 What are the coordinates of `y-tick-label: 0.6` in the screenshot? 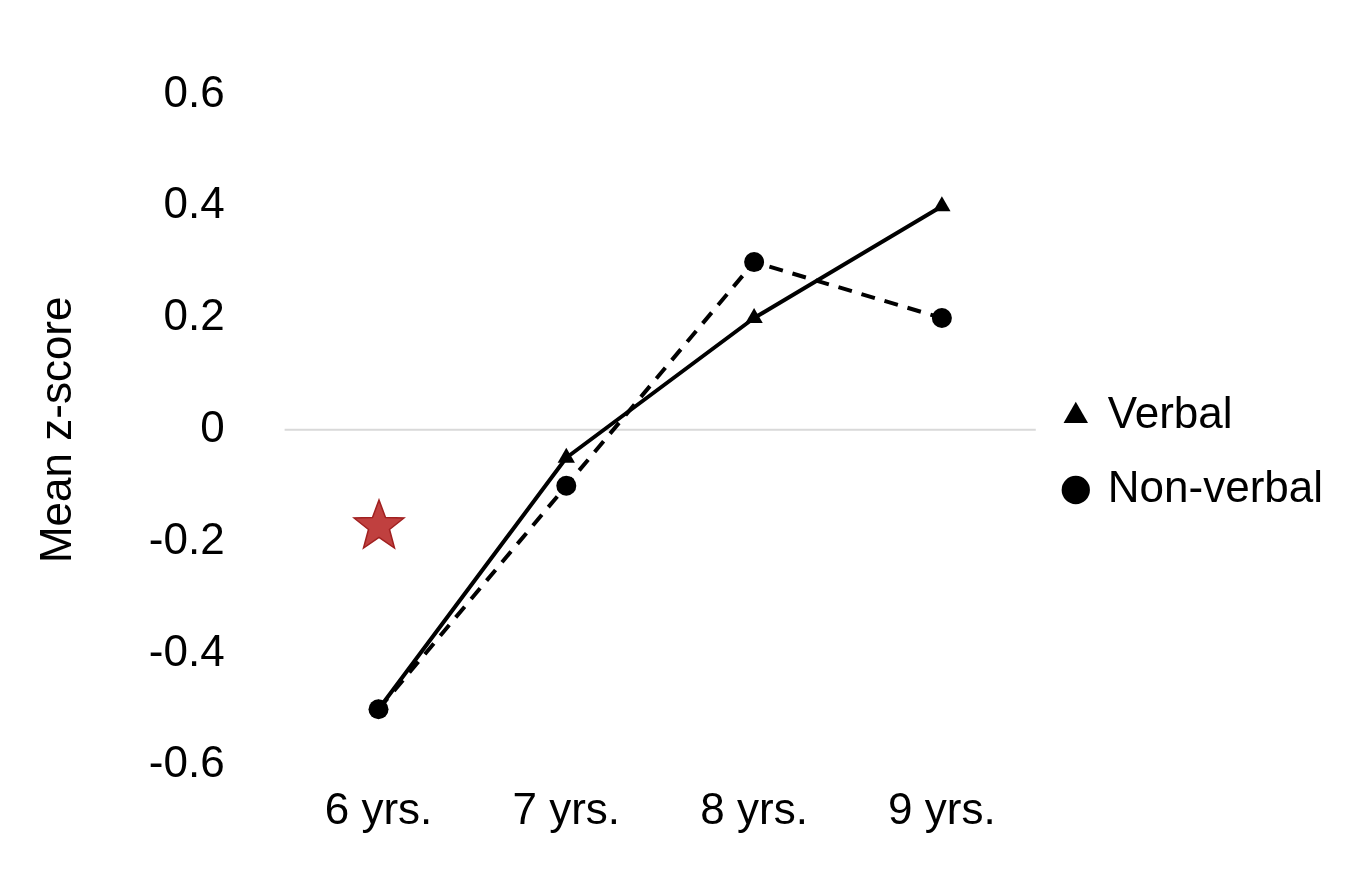 It's located at (194, 91).